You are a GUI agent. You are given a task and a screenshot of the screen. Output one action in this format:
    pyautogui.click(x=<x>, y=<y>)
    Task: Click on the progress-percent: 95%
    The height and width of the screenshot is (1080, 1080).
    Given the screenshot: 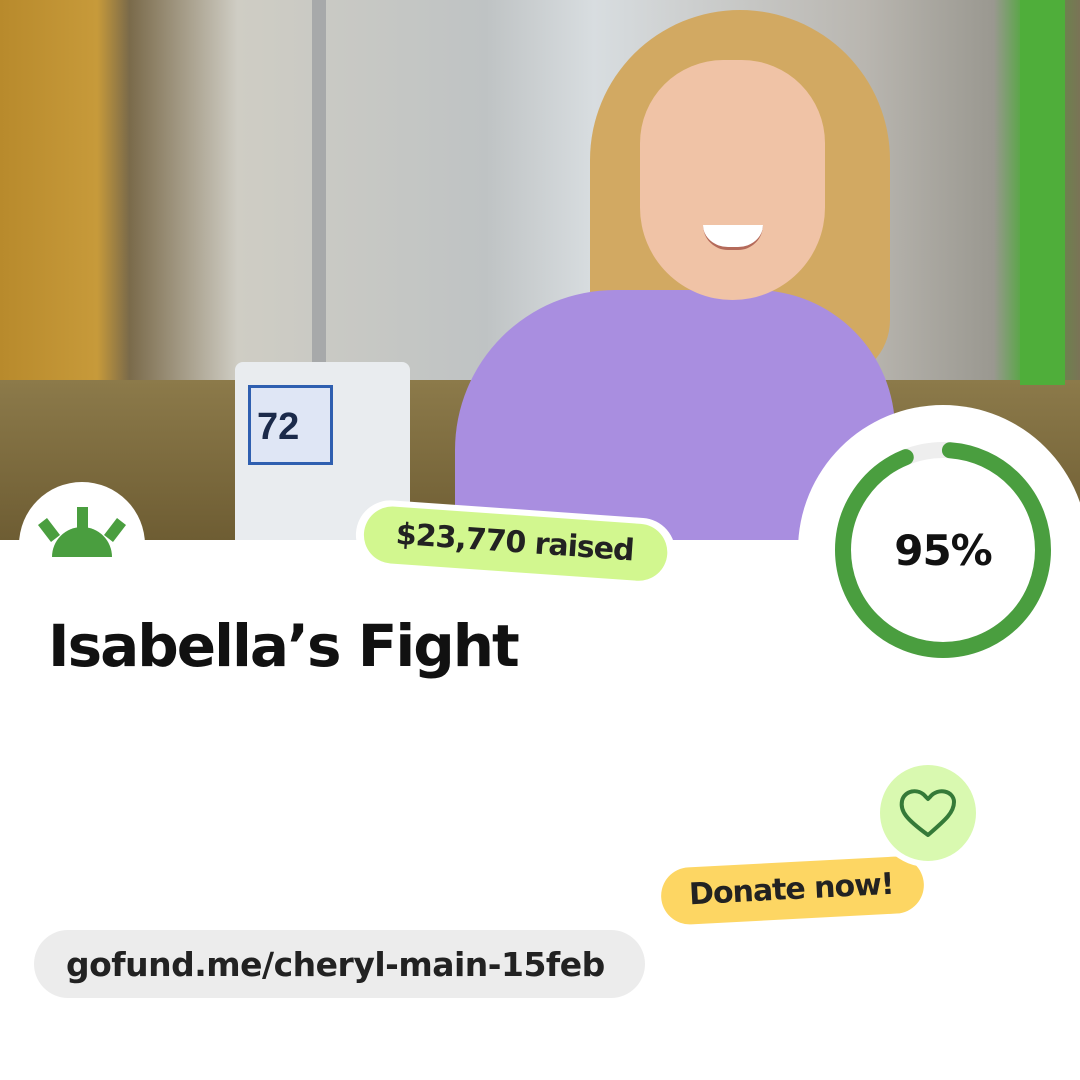 What is the action you would take?
    pyautogui.click(x=943, y=550)
    